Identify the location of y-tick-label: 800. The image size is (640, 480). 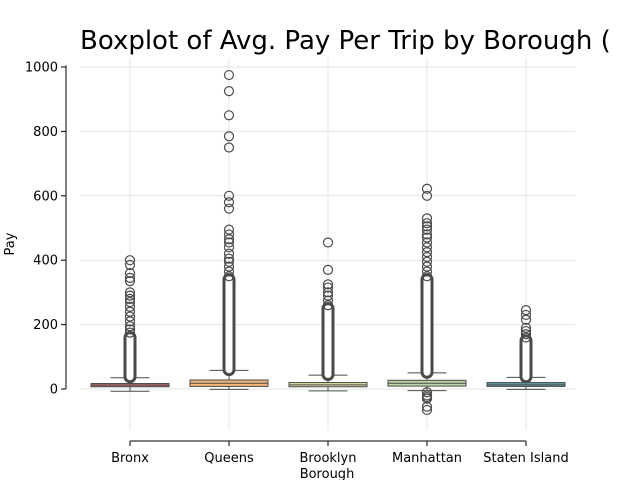
(45, 132).